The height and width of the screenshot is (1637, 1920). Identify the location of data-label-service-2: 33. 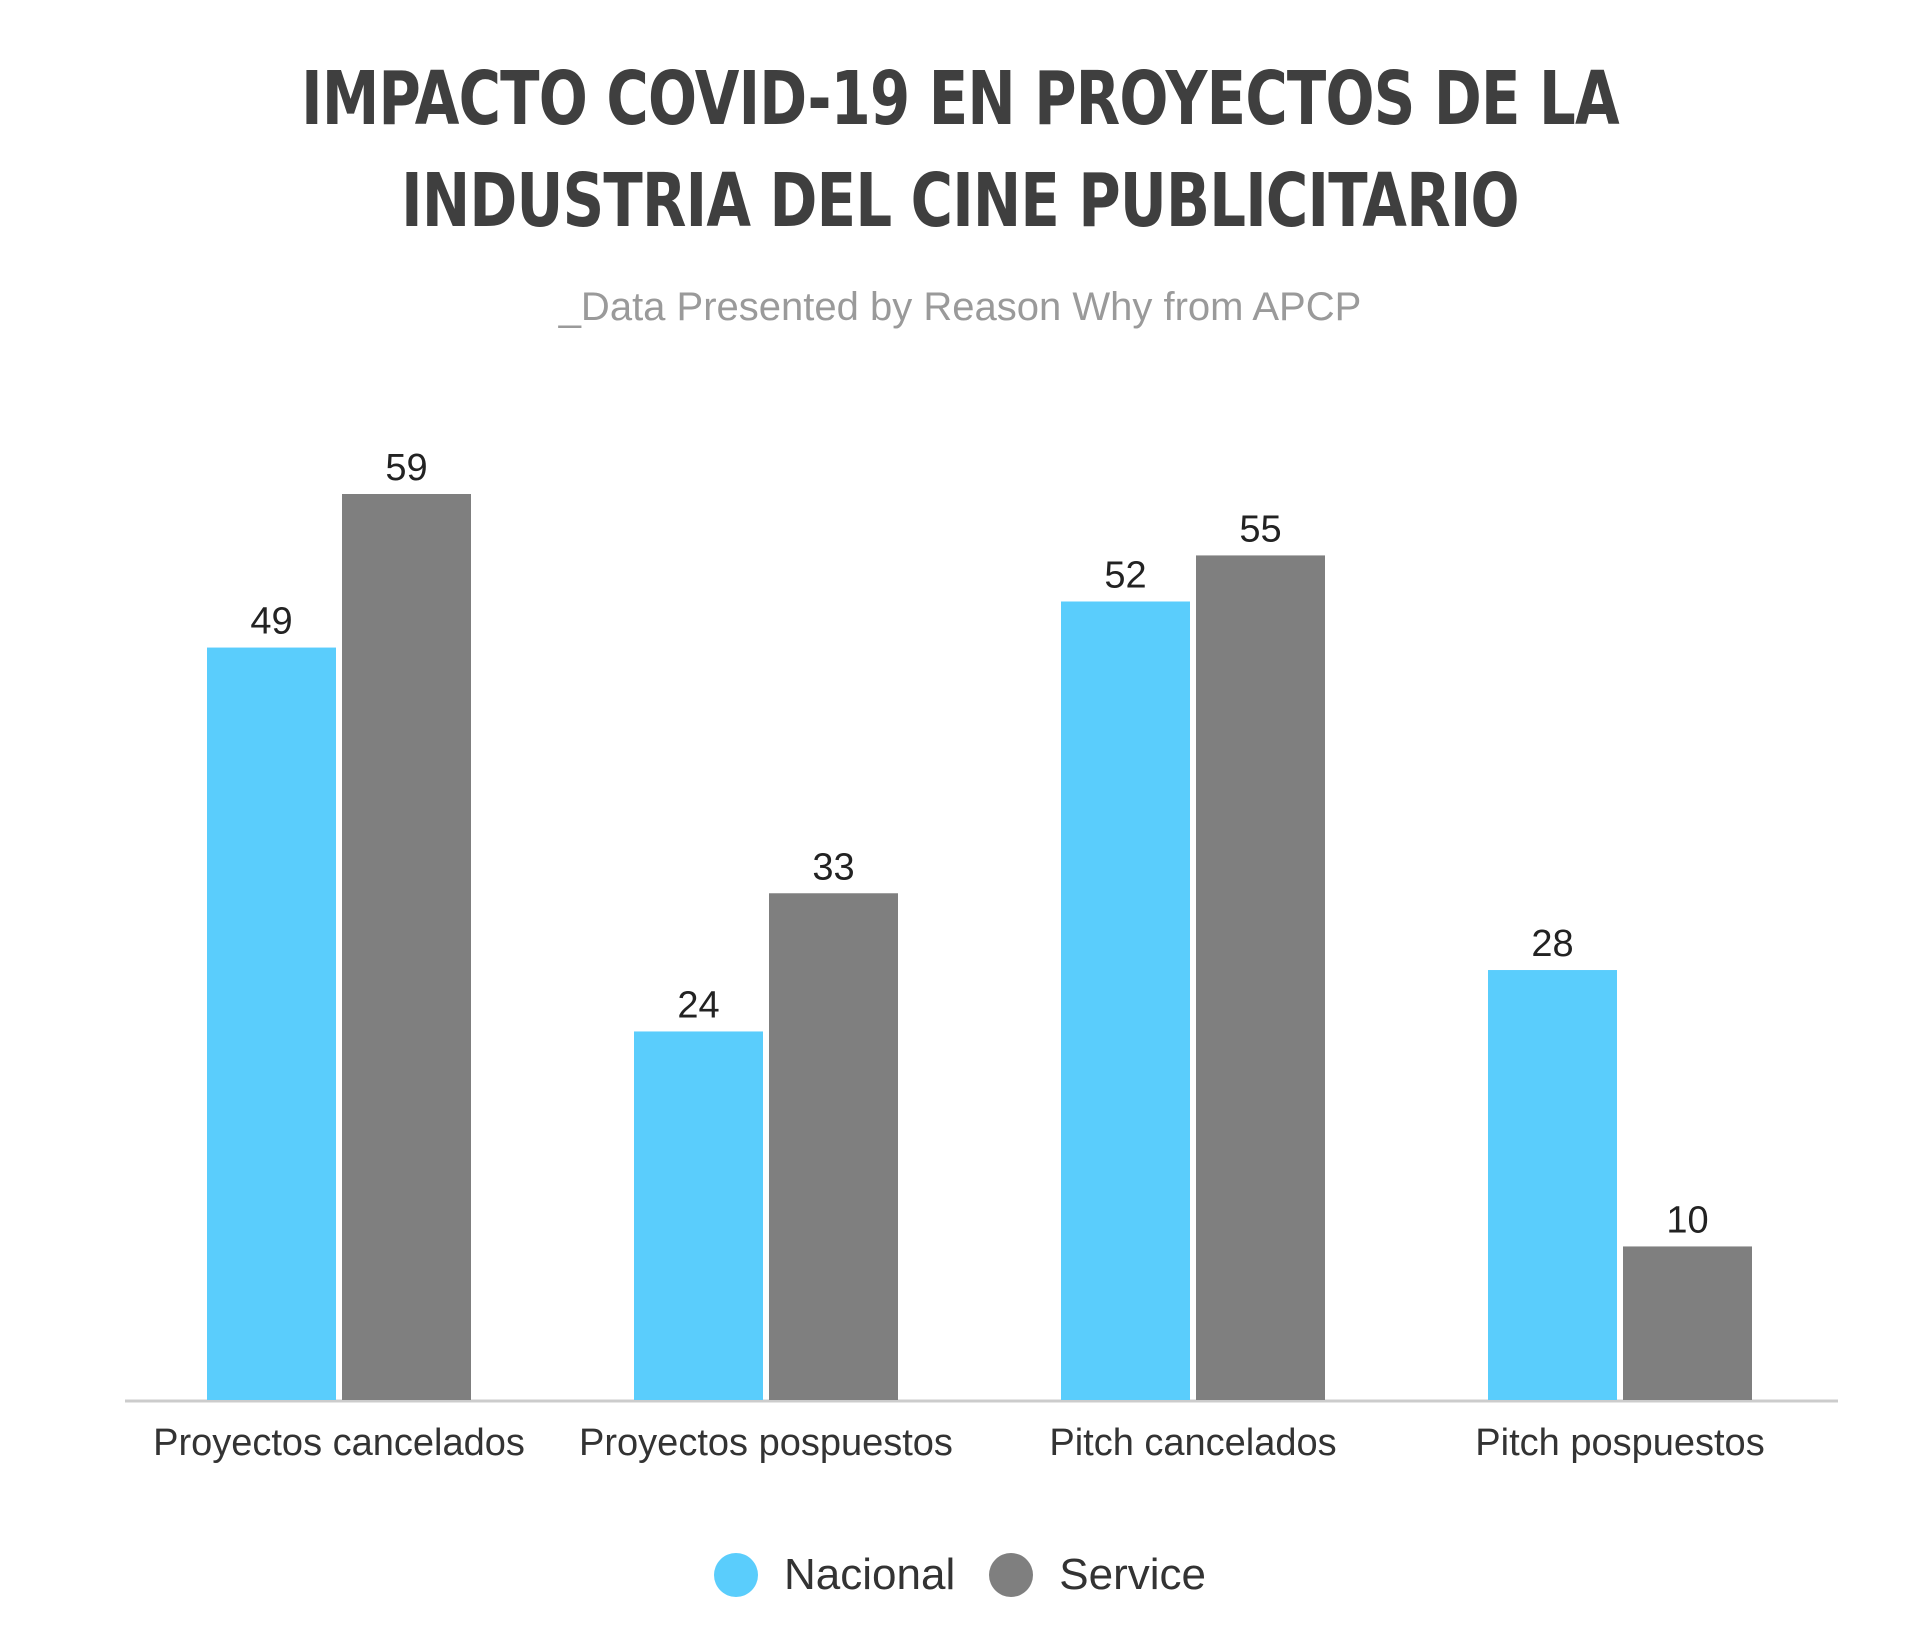
(833, 867).